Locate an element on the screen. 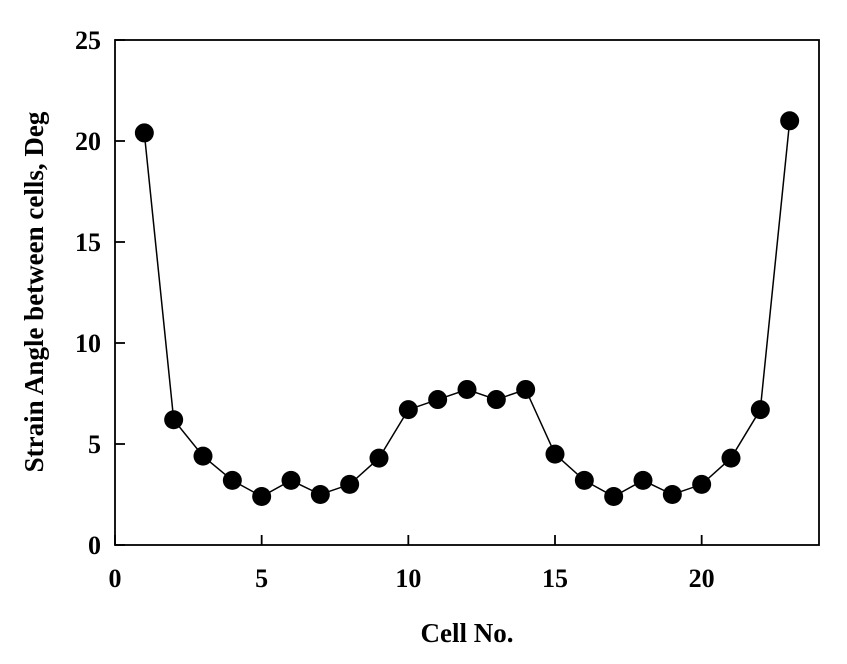 The width and height of the screenshot is (847, 664). x-axis-ticks: 0 5 10 15 20 is located at coordinates (412, 564).